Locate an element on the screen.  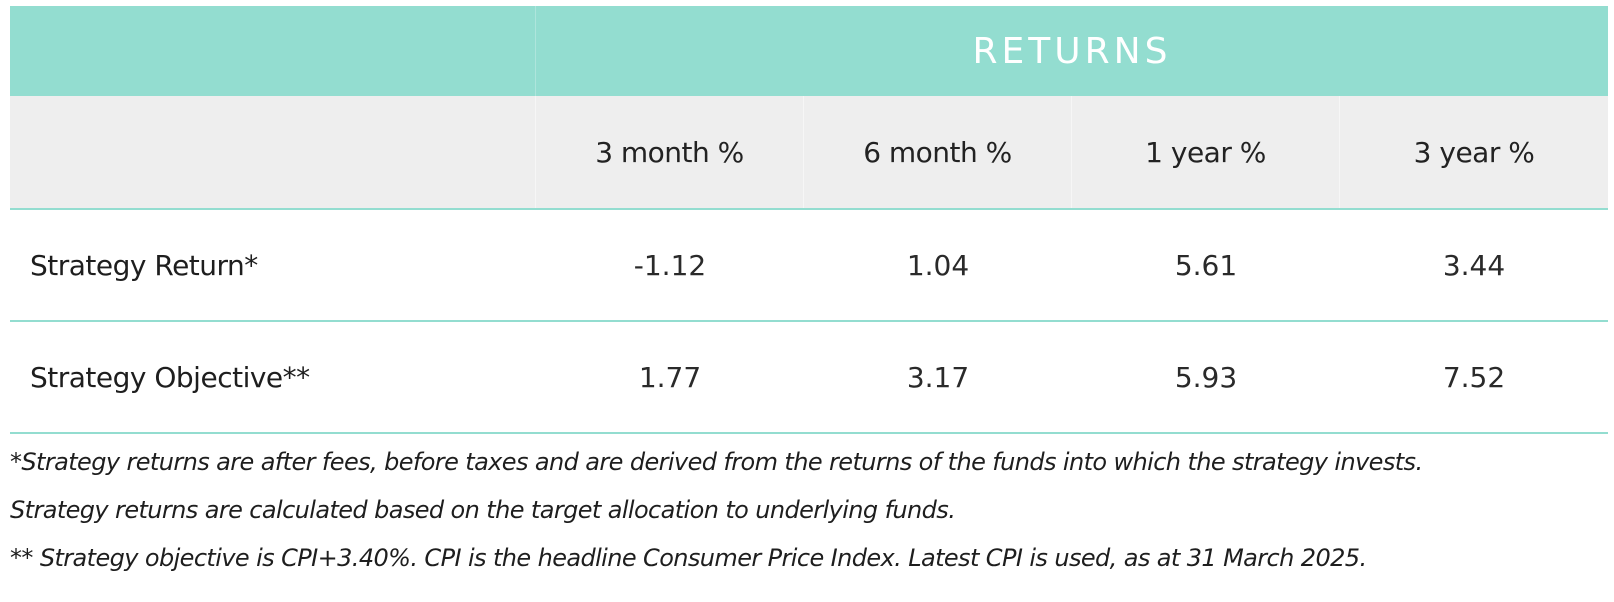
value-6-month: 1.04 is located at coordinates (938, 265).